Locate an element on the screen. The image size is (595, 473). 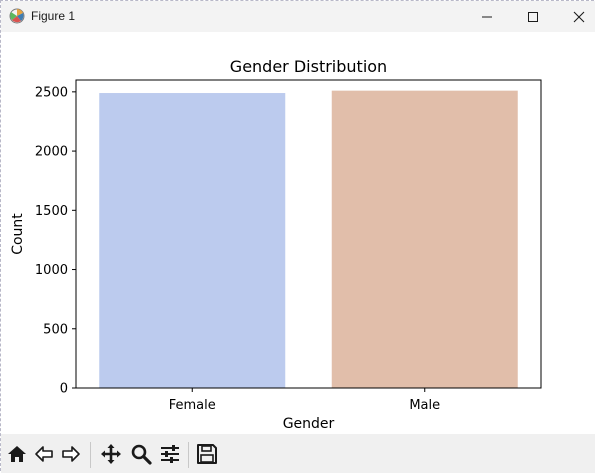
y-tick-label: 1500 is located at coordinates (51, 211).